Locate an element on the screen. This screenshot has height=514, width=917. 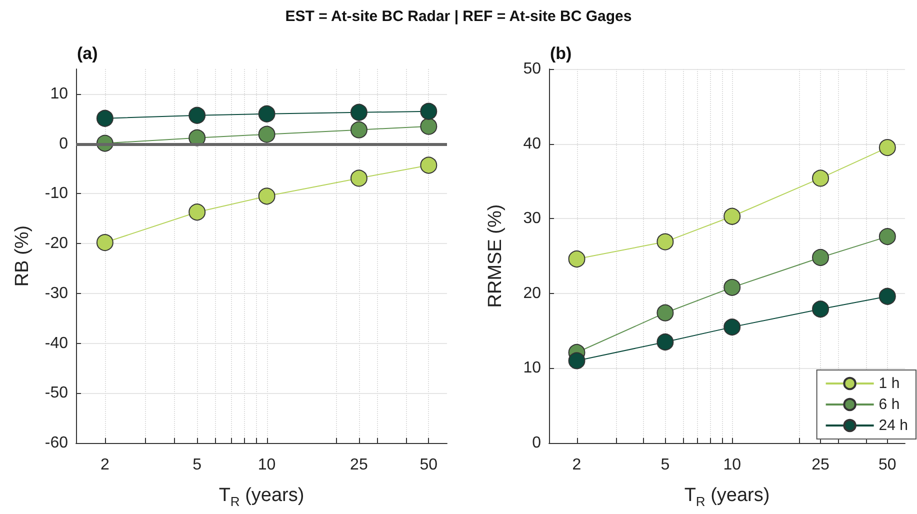
legend-label: 24 h is located at coordinates (893, 425).